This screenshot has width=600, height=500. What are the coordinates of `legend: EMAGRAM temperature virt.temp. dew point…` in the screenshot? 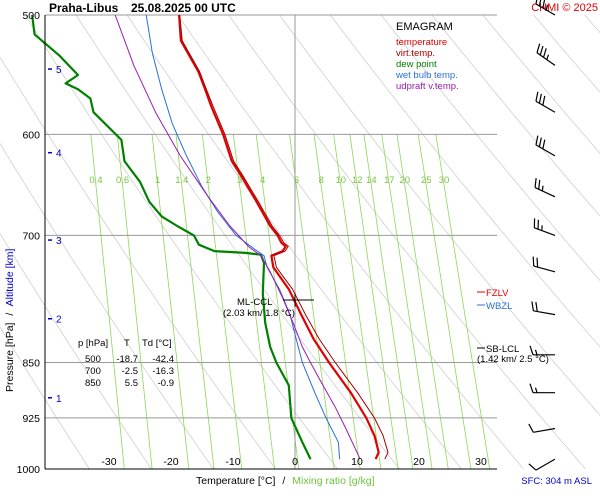 It's located at (427, 56).